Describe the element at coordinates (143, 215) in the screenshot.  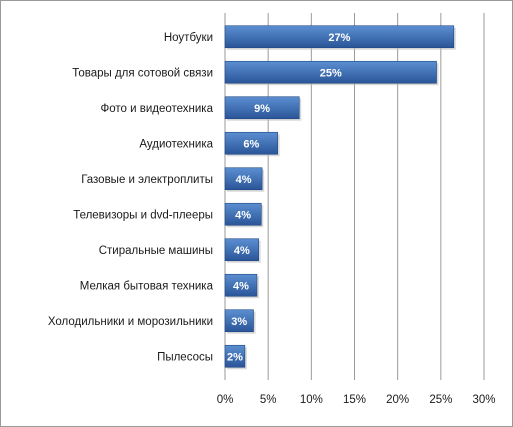
I see `category-label: Телевизоры и dvd-плееры` at that location.